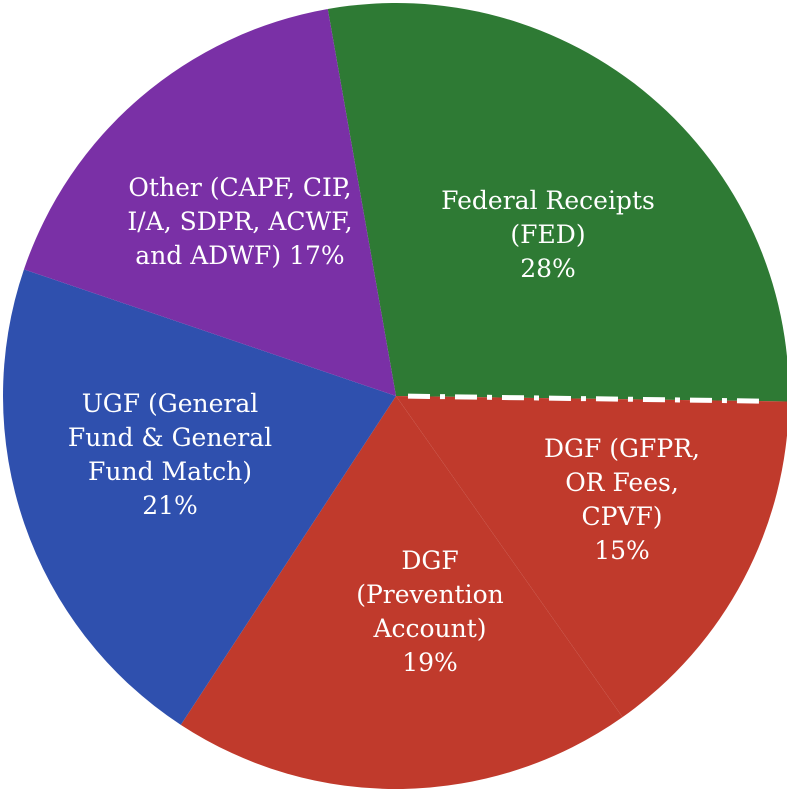 This screenshot has height=789, width=787. What do you see at coordinates (170, 437) in the screenshot?
I see `category-label: UGF (General Fund & General Fund Match)` at bounding box center [170, 437].